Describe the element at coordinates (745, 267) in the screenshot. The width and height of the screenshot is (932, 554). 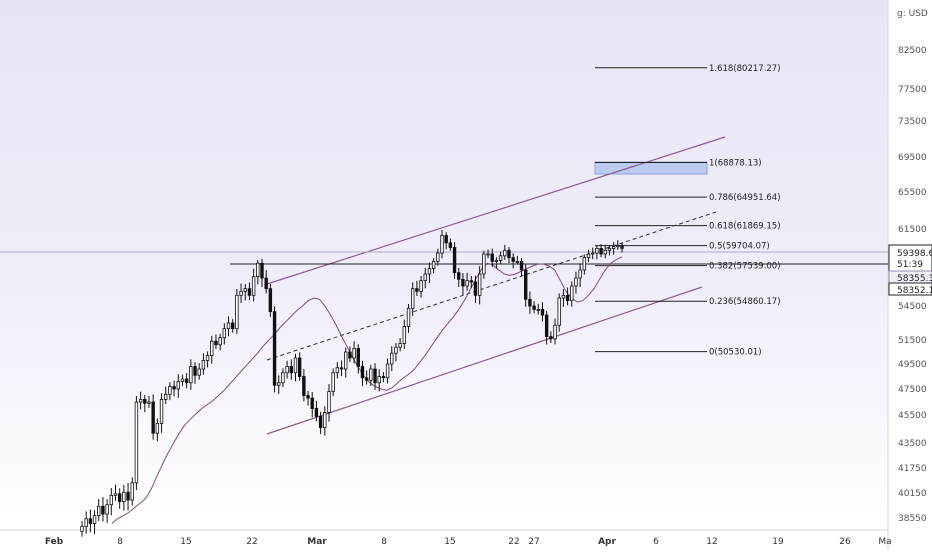
I see `fib-level-label: 0.382(57539.00)` at that location.